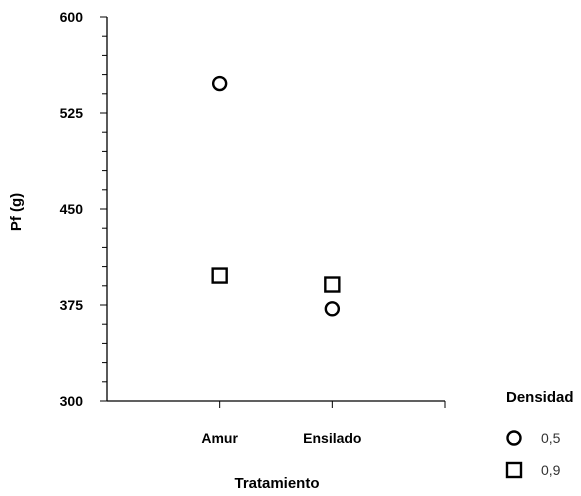 Image resolution: width=581 pixels, height=496 pixels. I want to click on y-ticks: 300 375 450 525 600, so click(83, 209).